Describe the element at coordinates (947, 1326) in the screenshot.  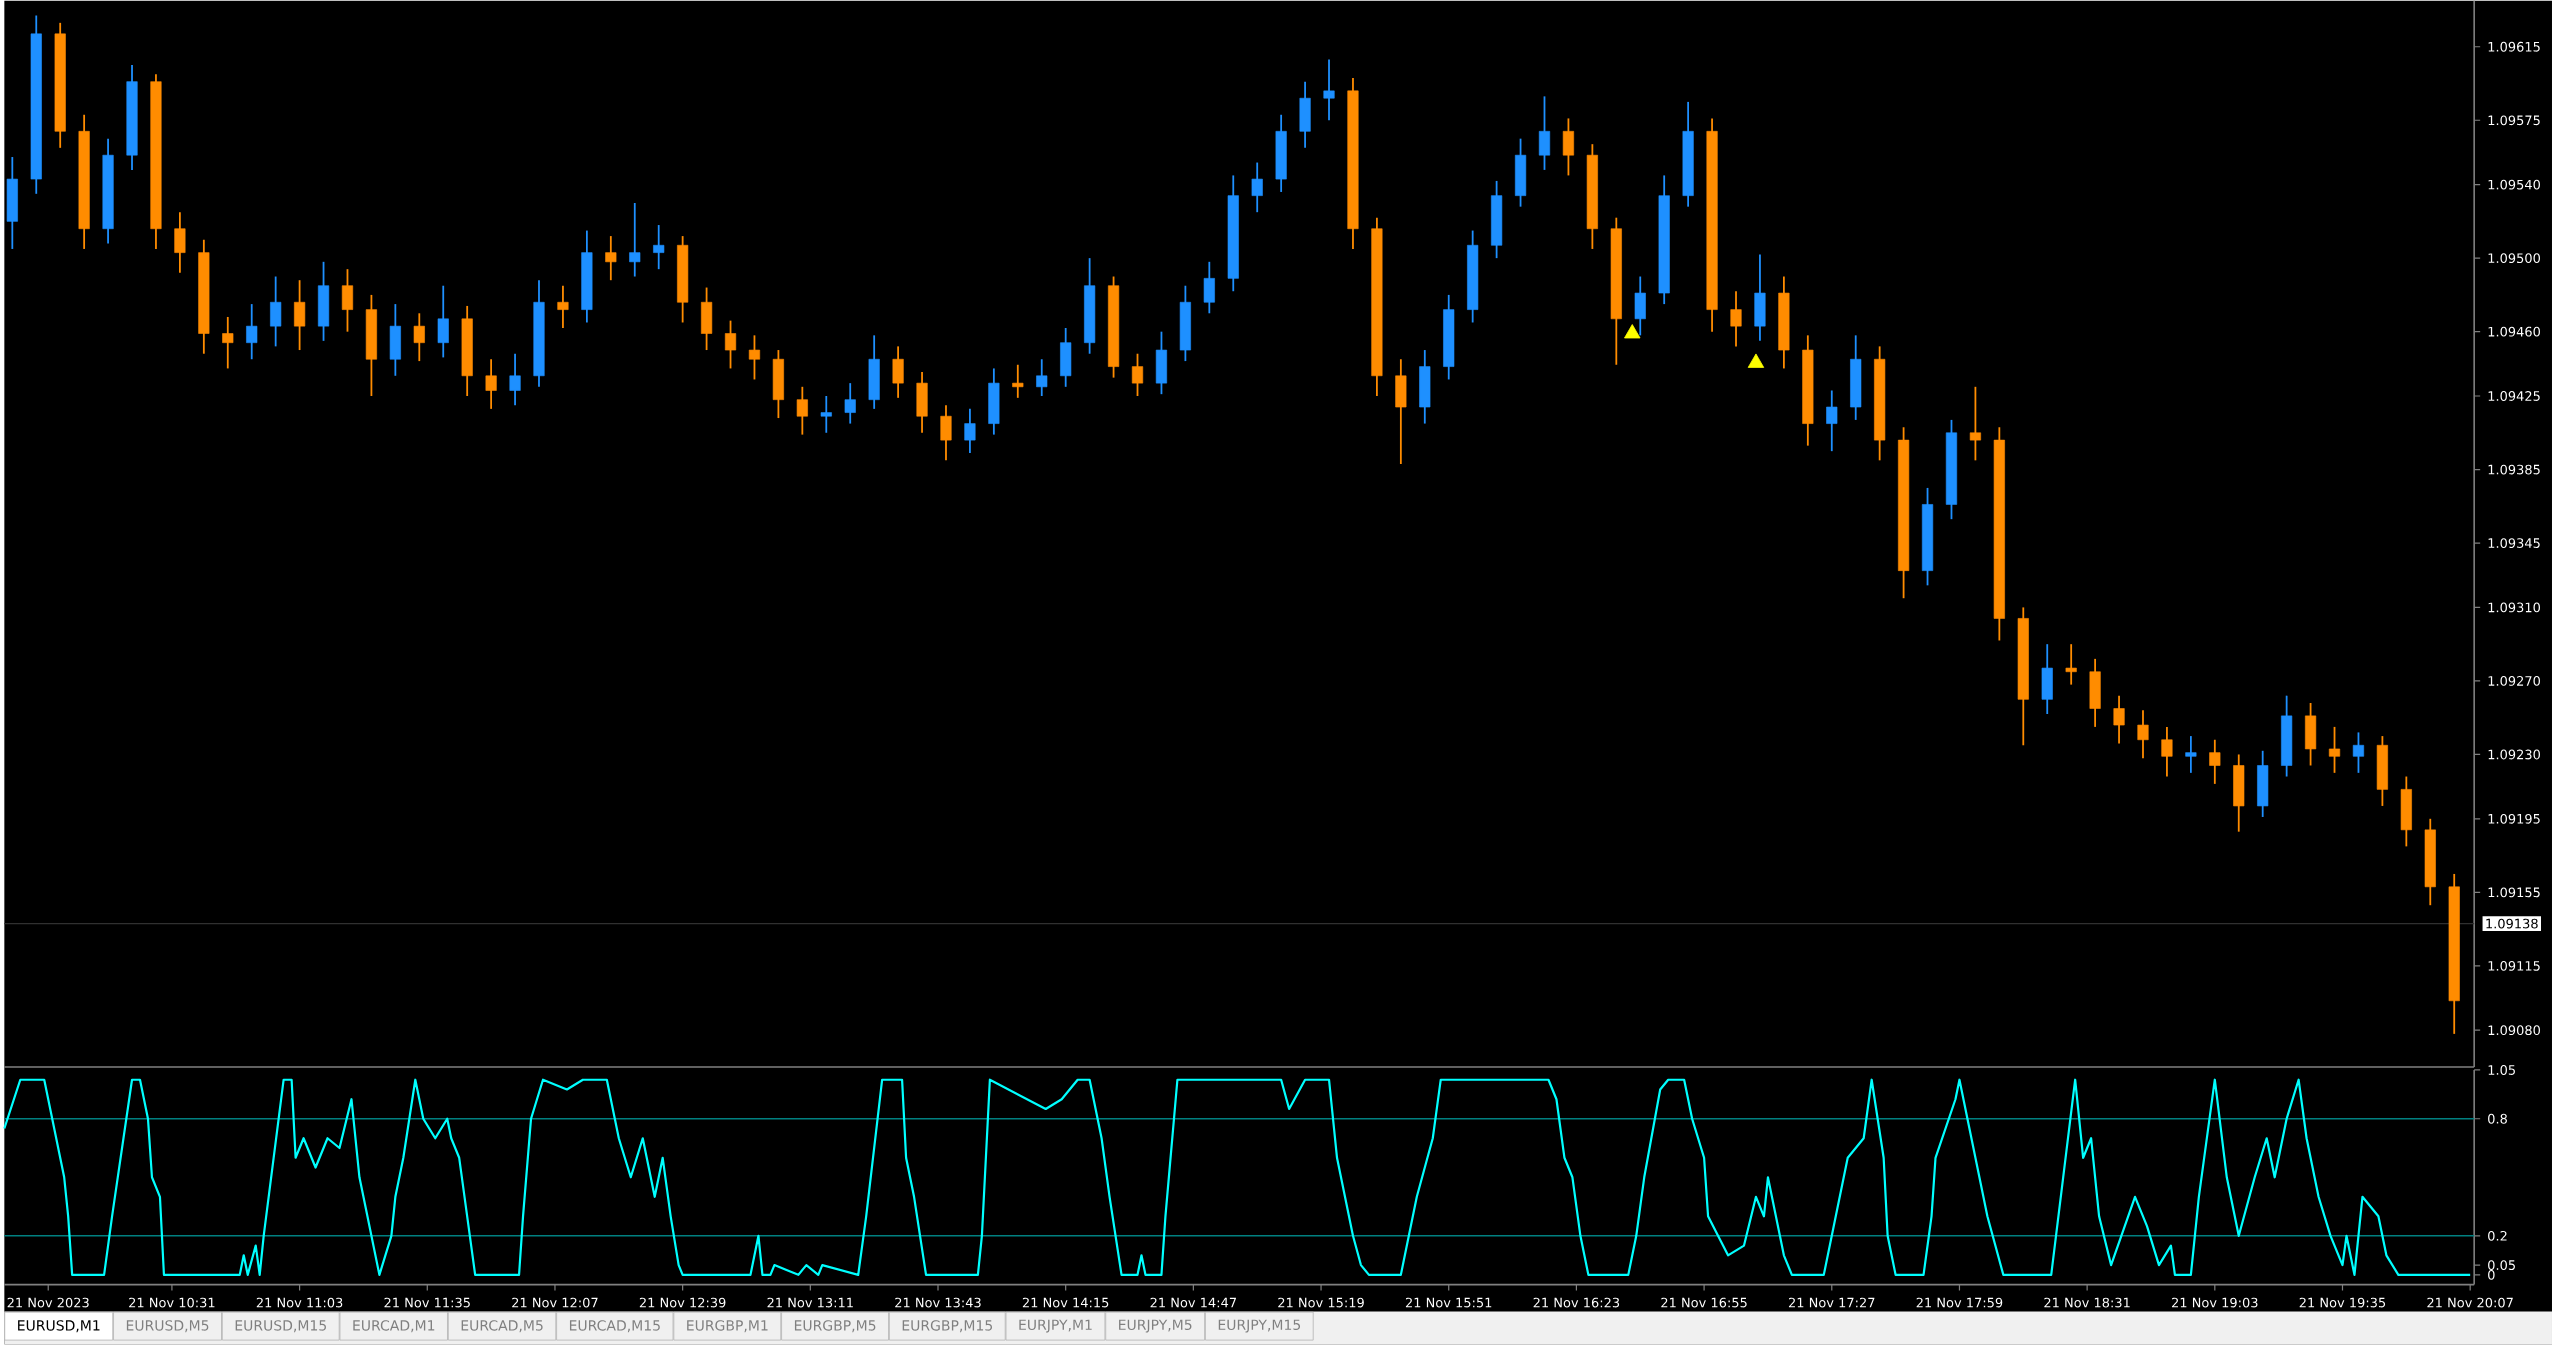
I see `text: EURGBP,M15` at that location.